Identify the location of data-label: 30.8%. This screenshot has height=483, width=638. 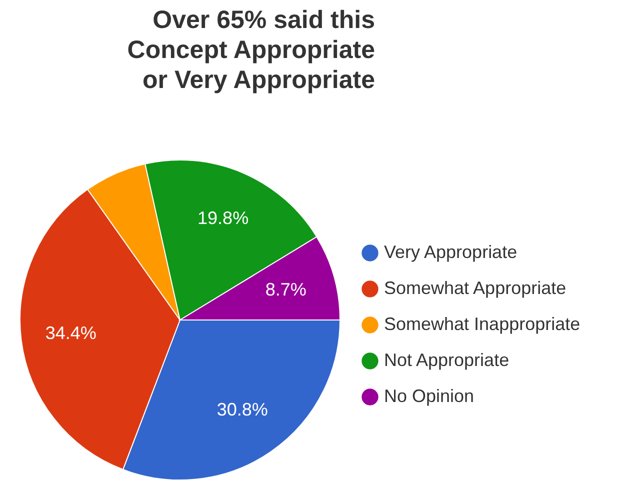
(242, 410).